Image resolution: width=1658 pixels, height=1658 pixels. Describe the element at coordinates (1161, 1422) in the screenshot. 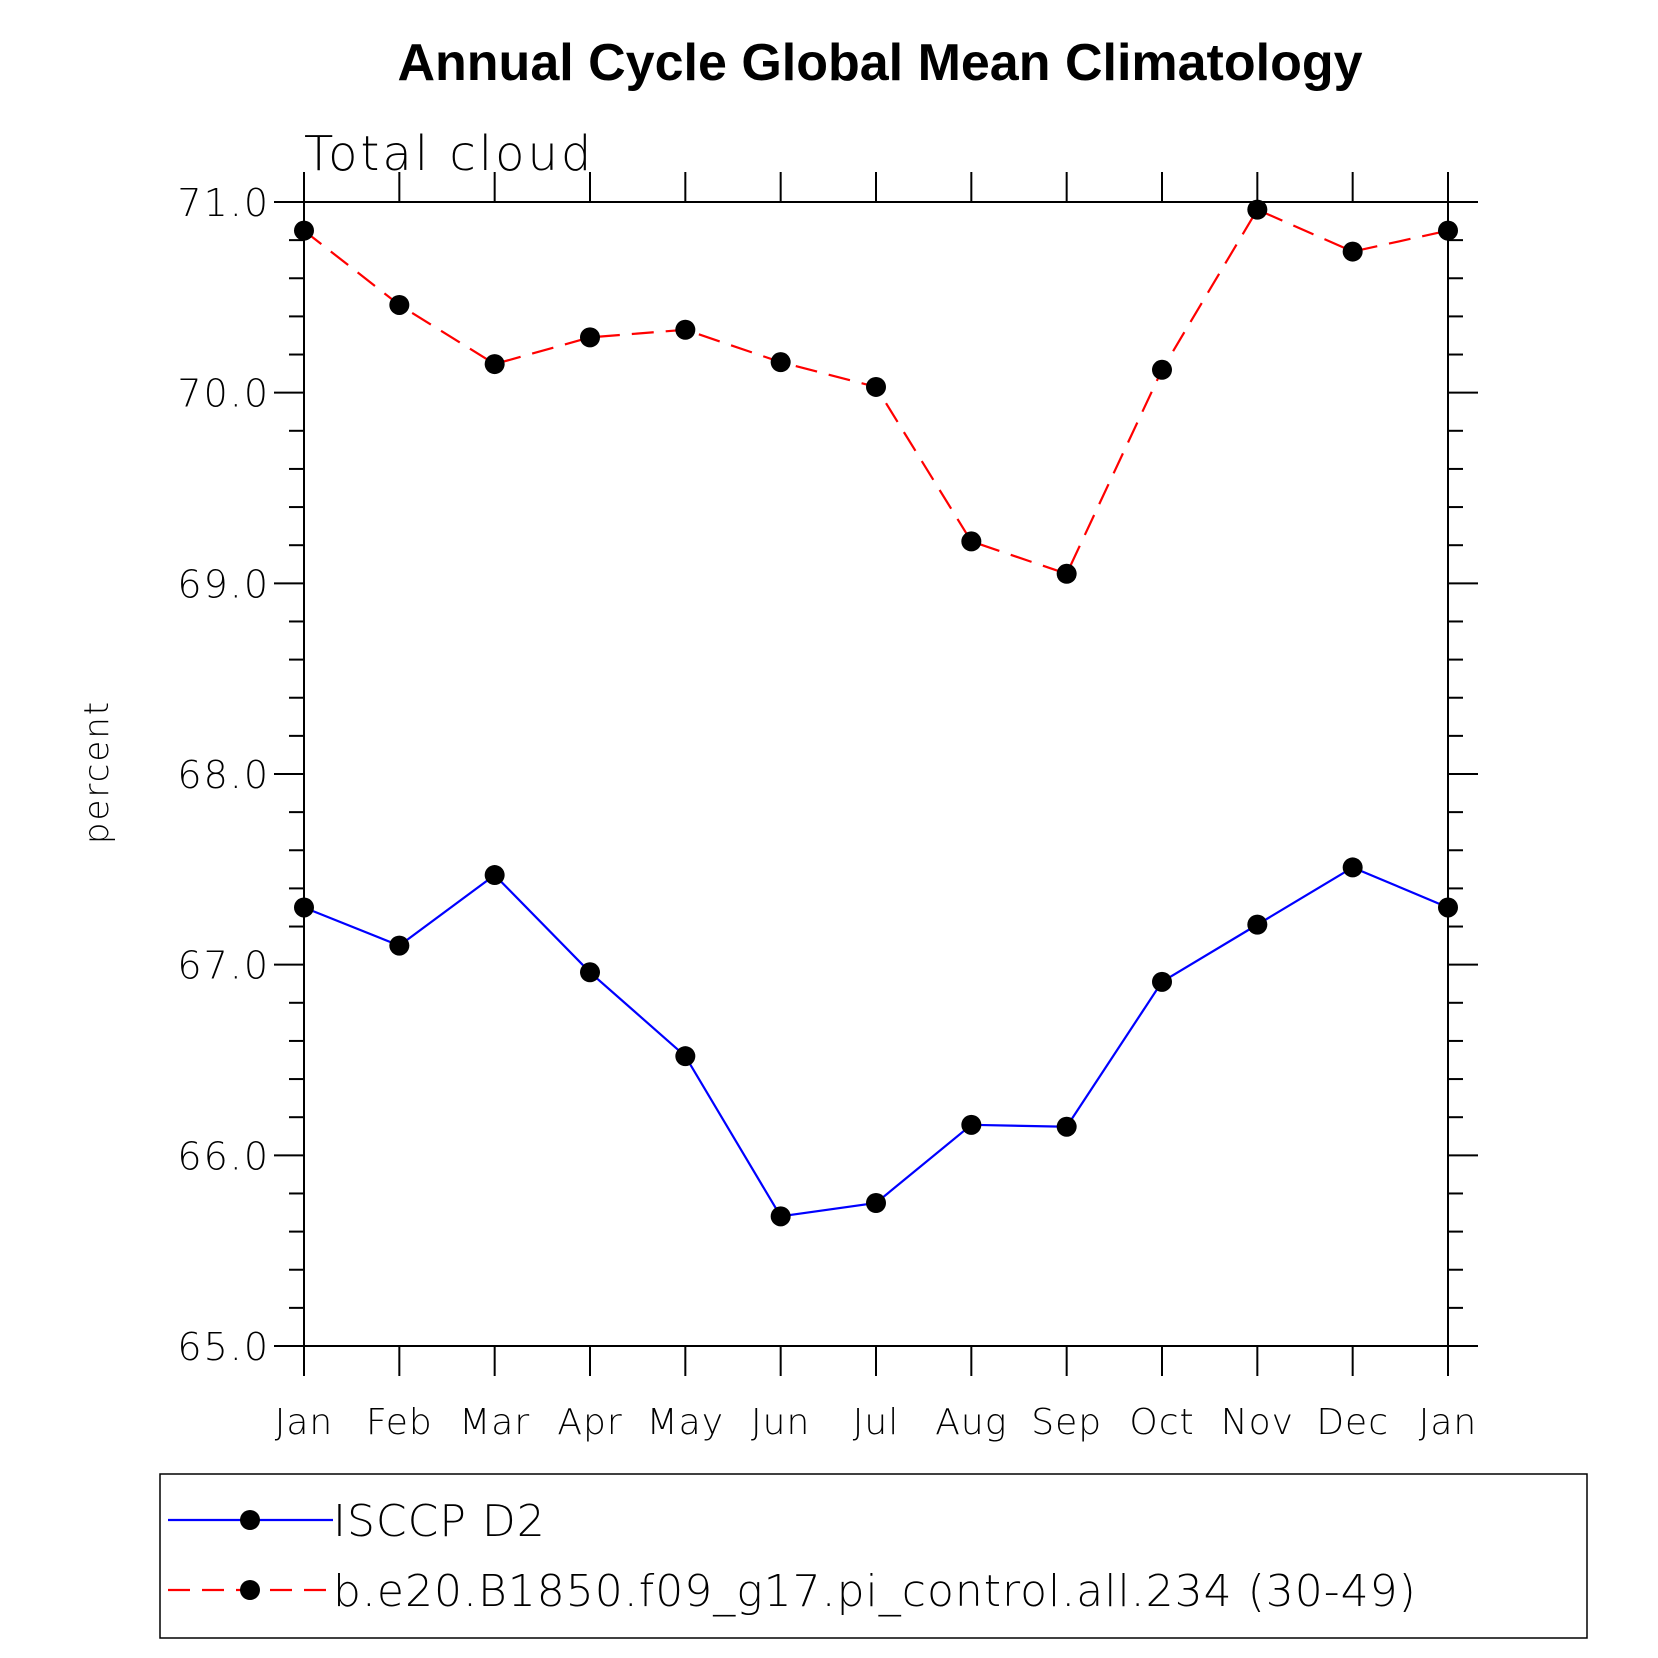

I see `x-tick-label: Oct` at that location.